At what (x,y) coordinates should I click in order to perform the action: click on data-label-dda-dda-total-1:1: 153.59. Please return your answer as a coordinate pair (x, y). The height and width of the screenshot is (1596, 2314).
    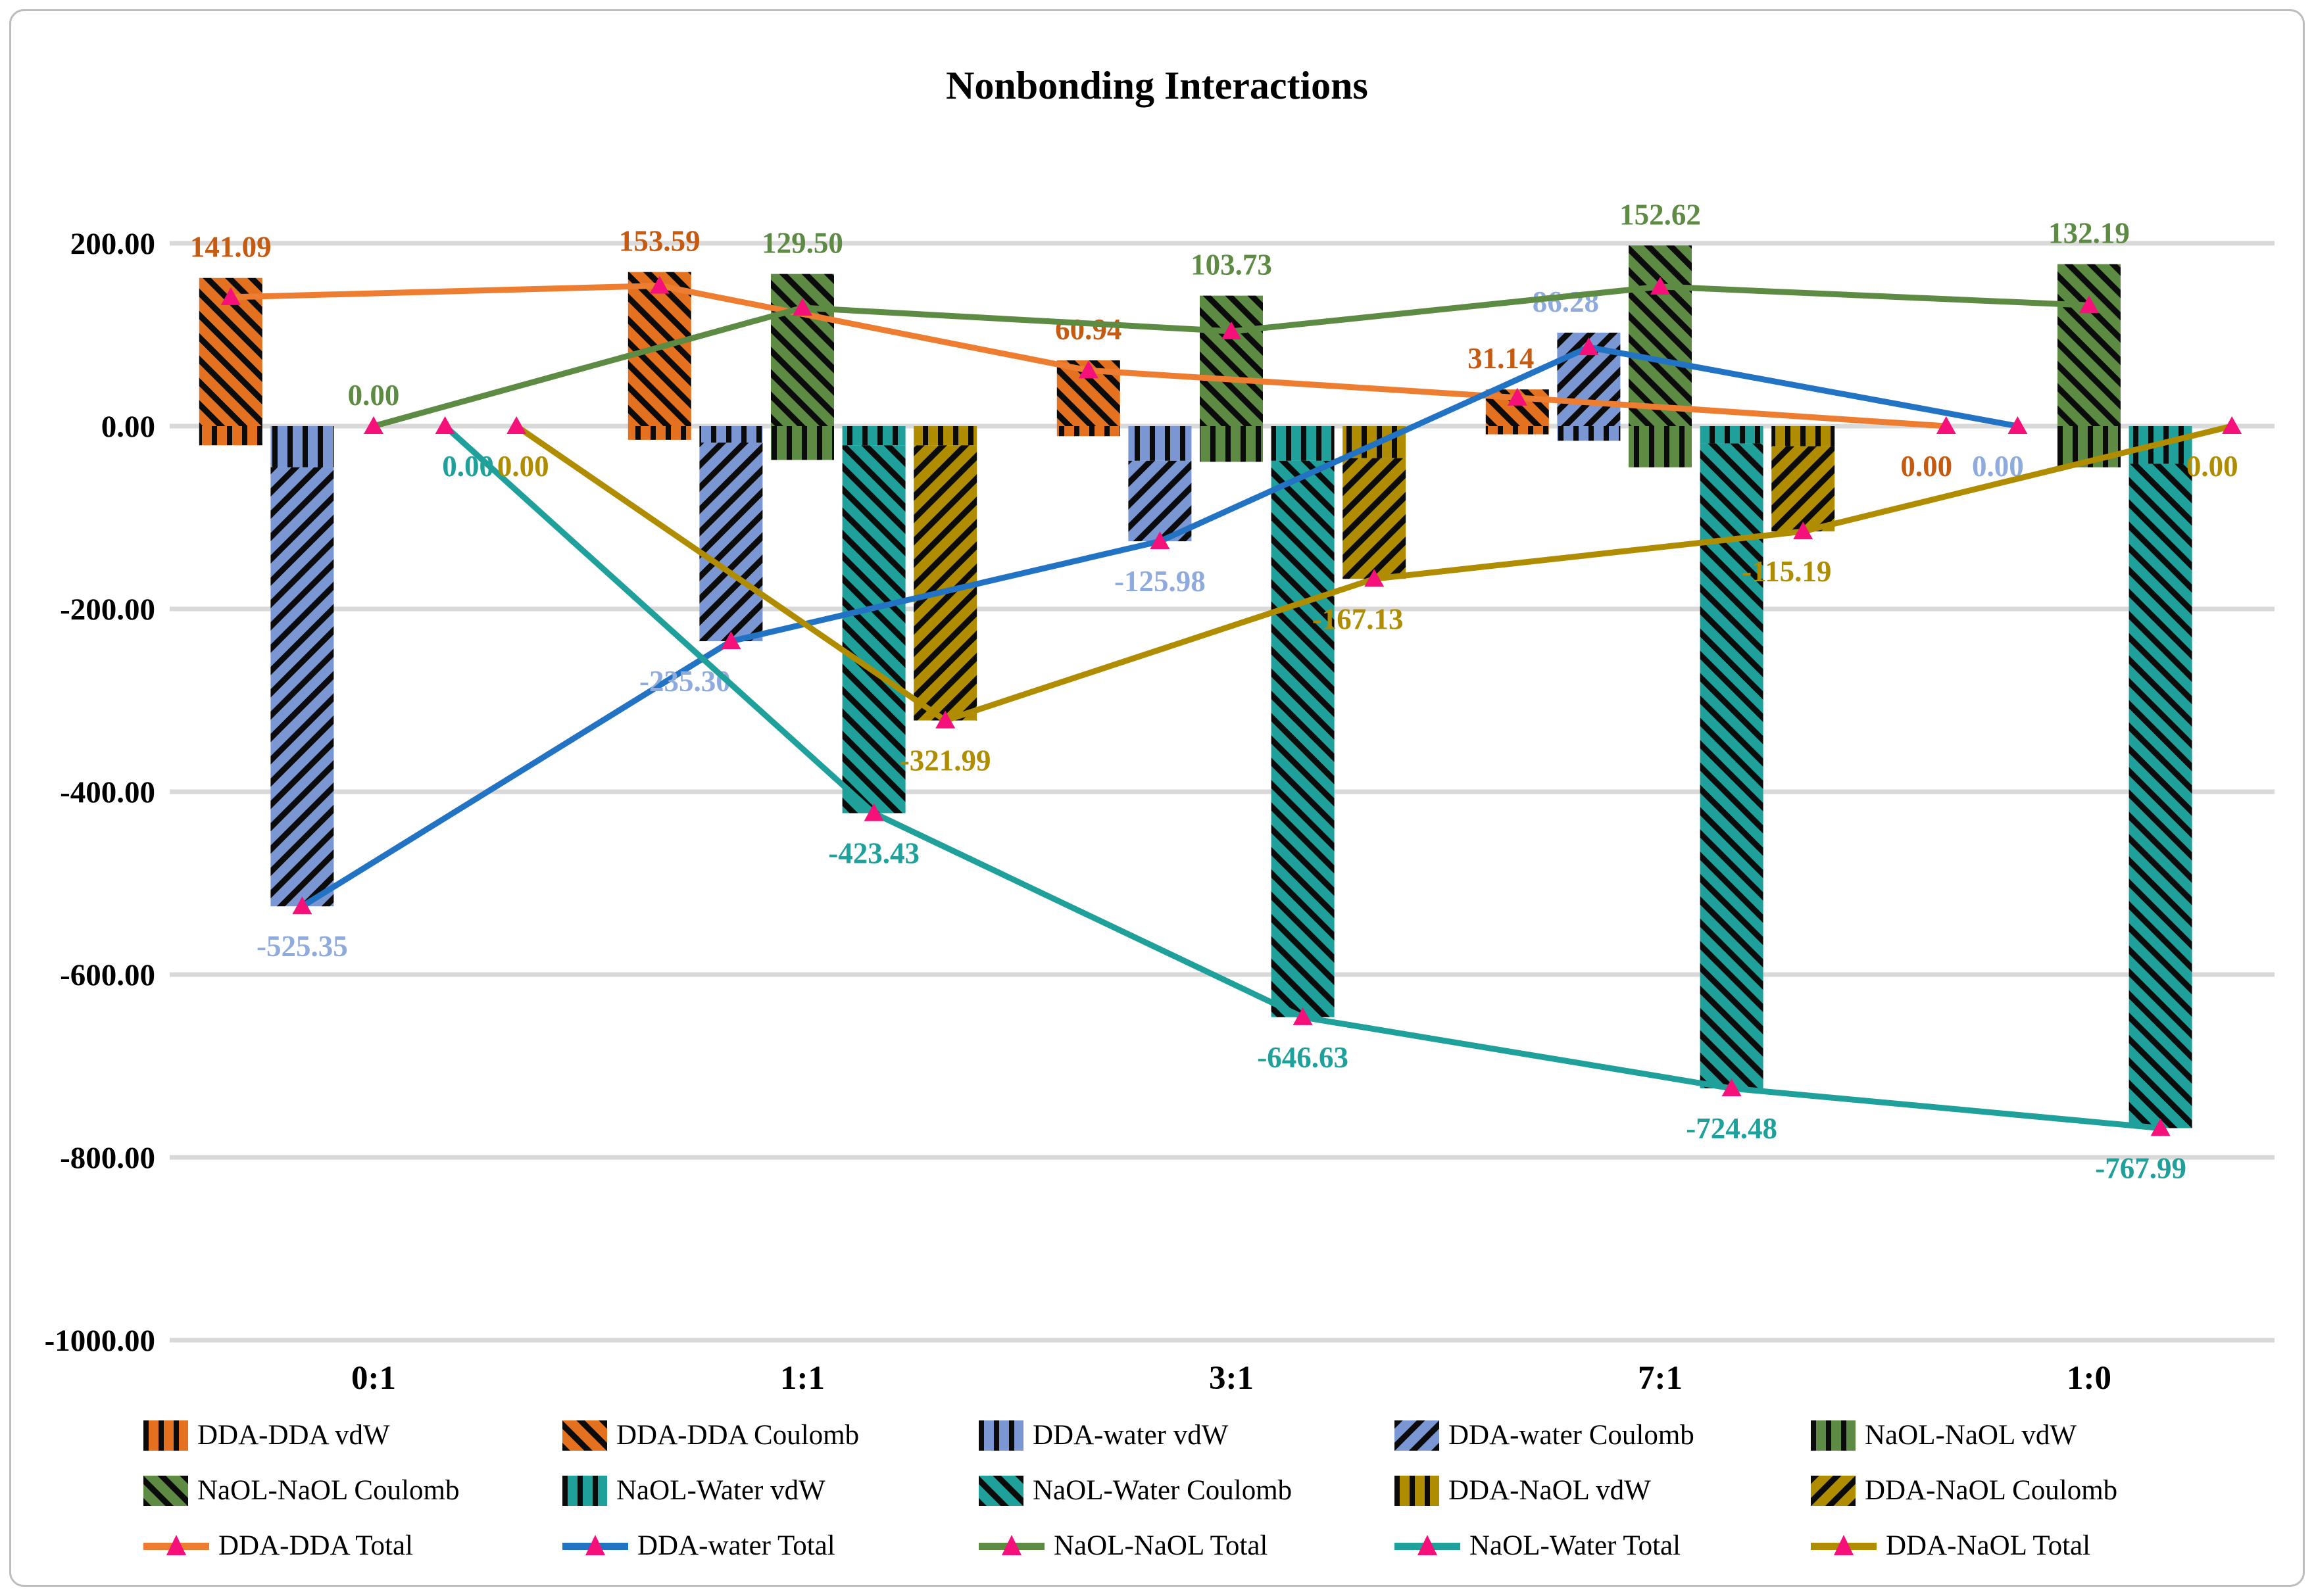
    Looking at the image, I should click on (660, 241).